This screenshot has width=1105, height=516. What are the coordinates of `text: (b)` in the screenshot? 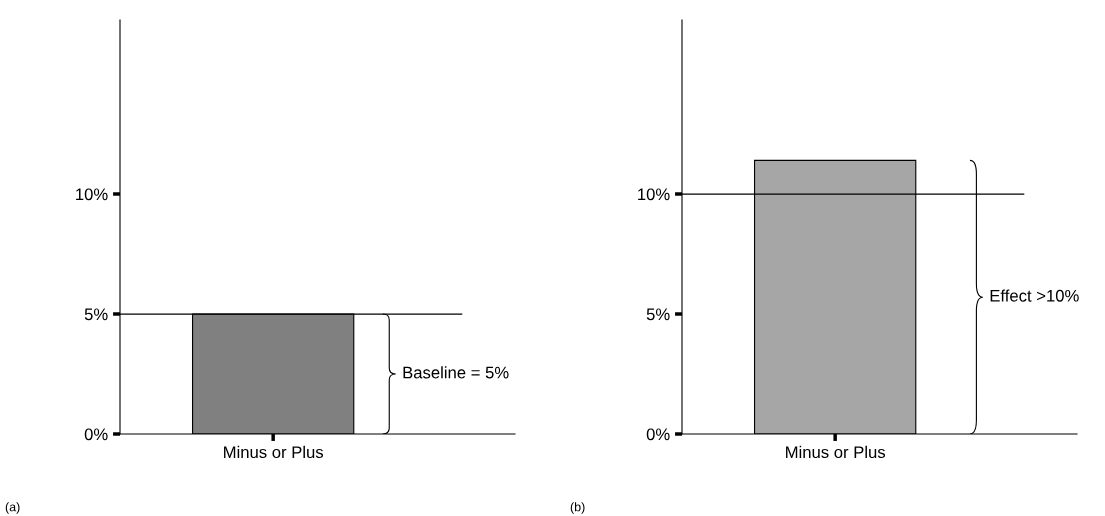 It's located at (577, 508).